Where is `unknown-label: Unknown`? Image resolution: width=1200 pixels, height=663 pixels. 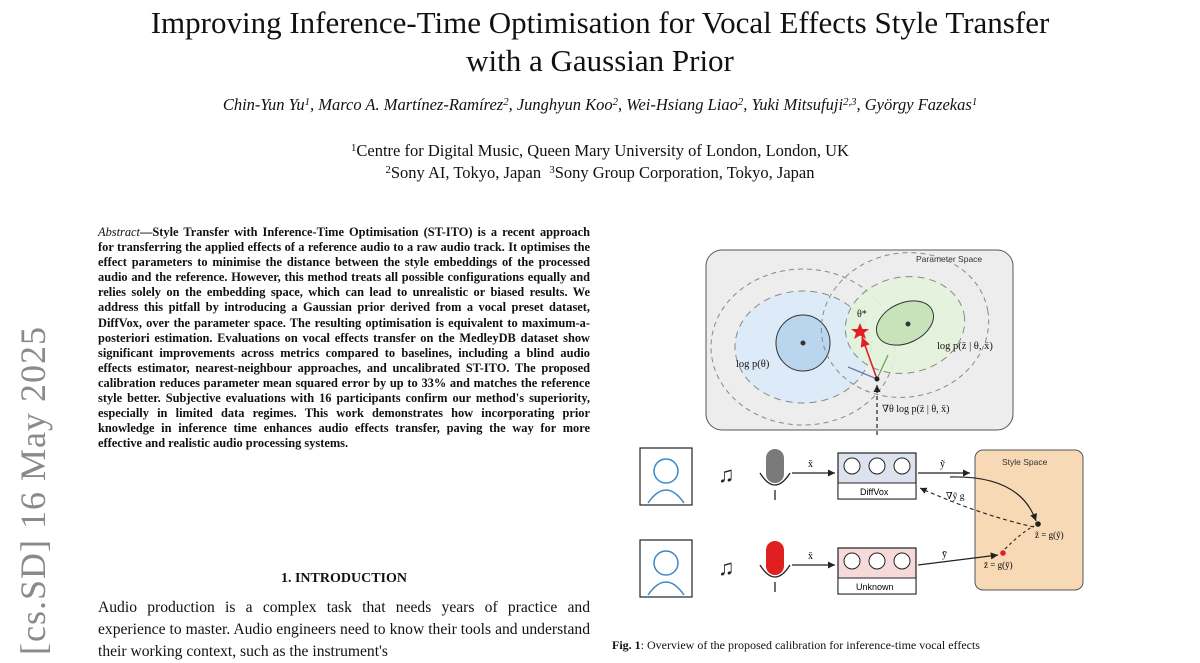
unknown-label: Unknown is located at coordinates (875, 587).